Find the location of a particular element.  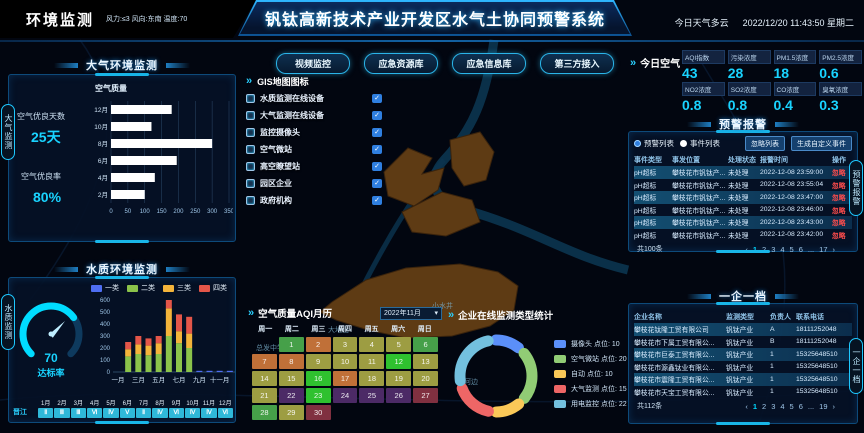

calendar-day: 1 is located at coordinates (291, 344).